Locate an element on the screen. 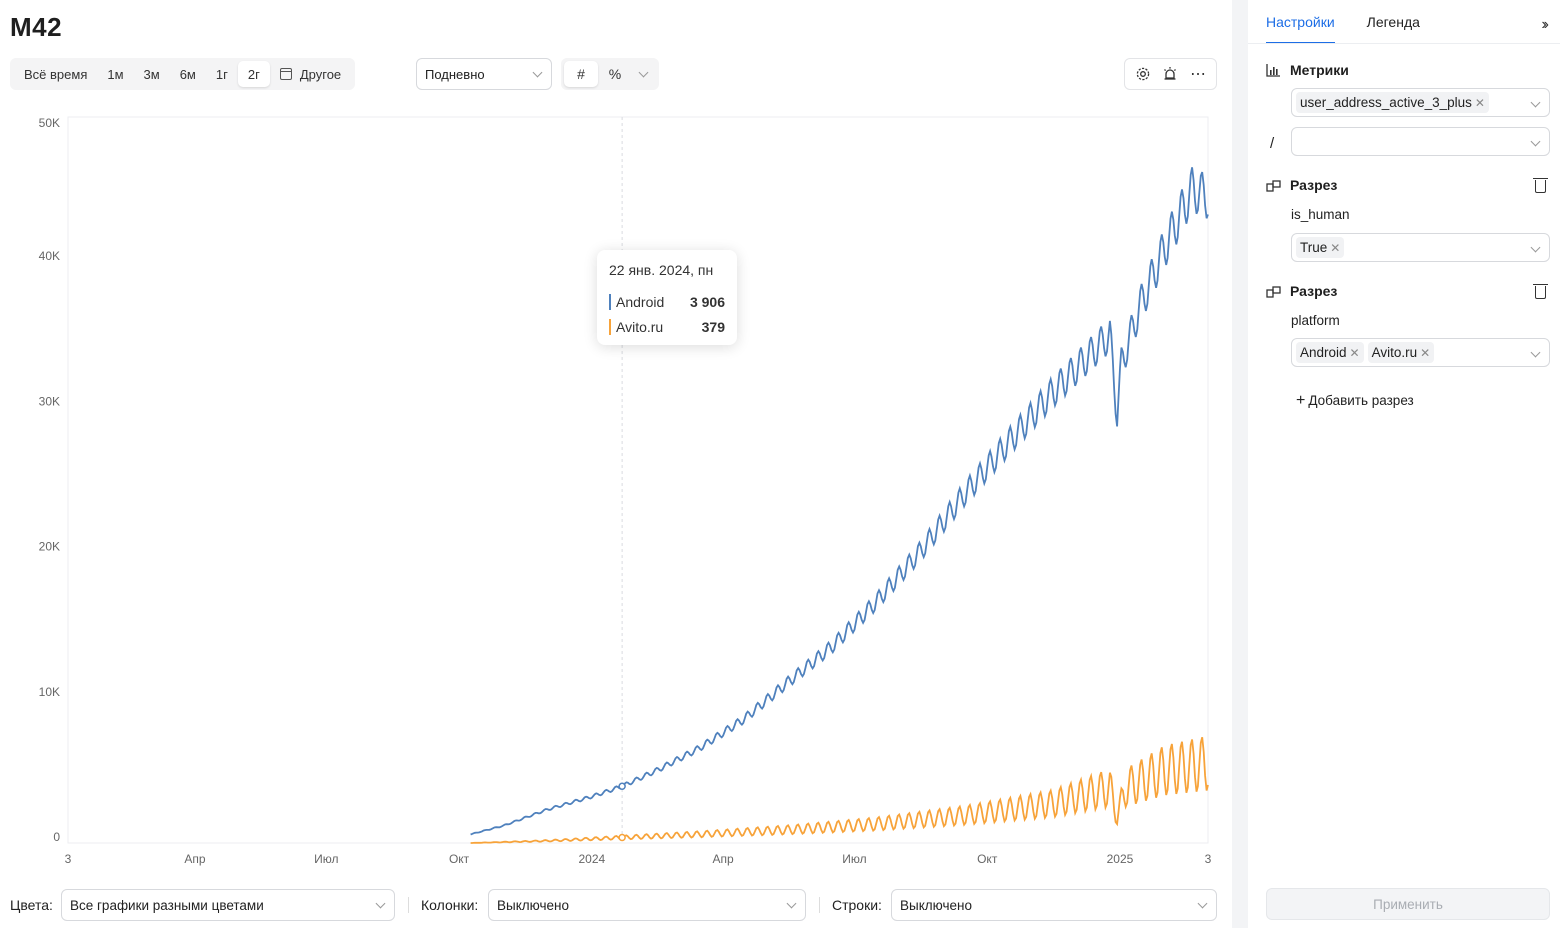 Image resolution: width=1560 pixels, height=928 pixels. tooltip-row: Android 3 906 is located at coordinates (667, 301).